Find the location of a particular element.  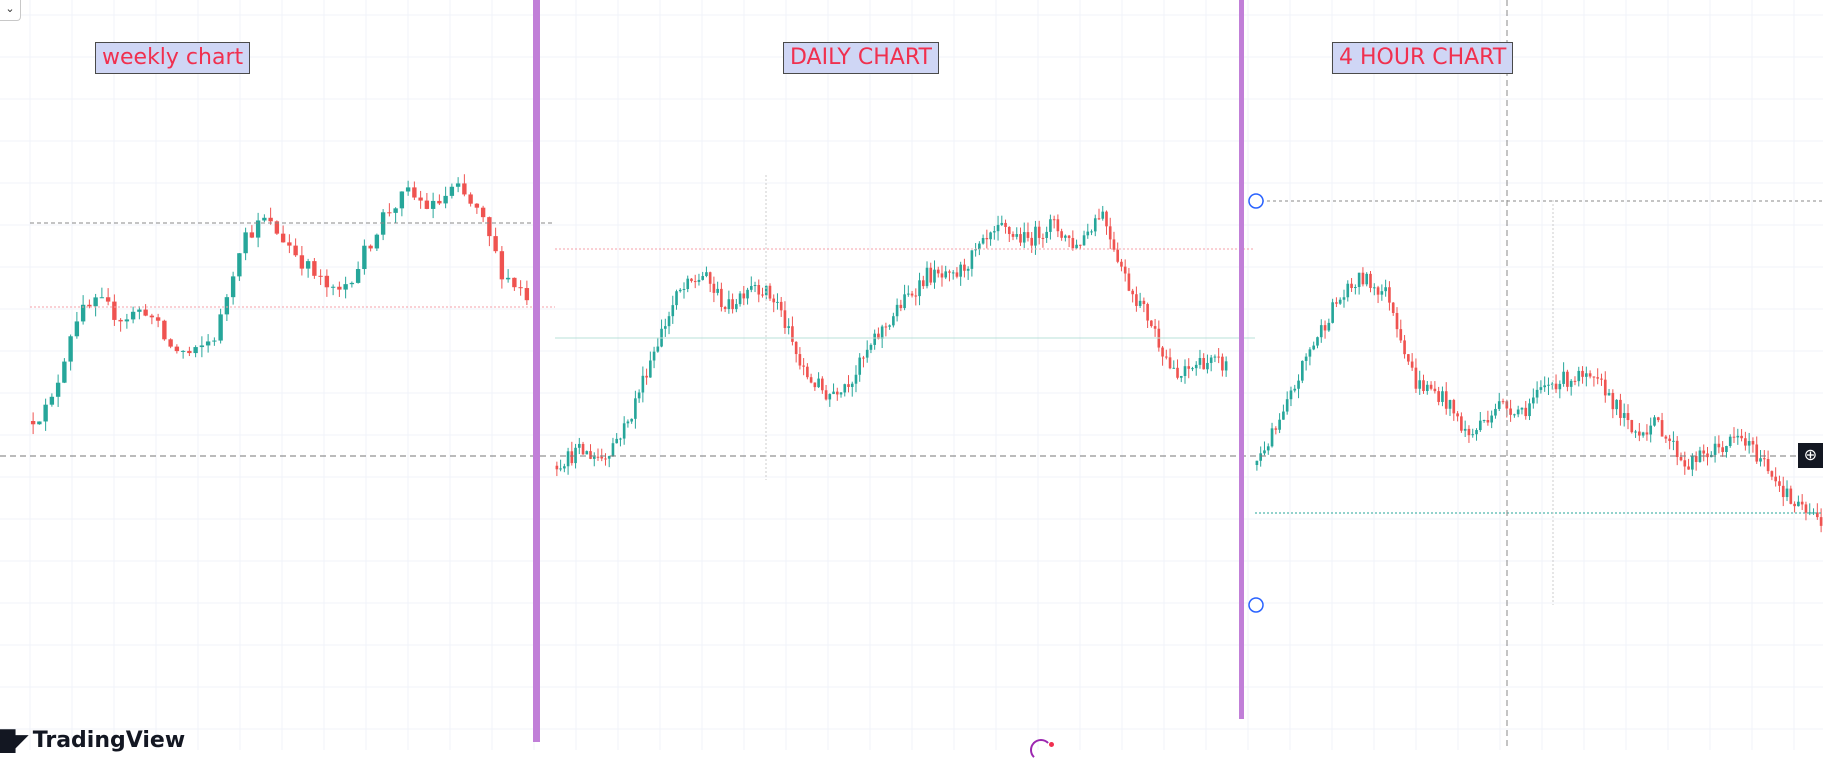

plus-circle-icon: ⊕ is located at coordinates (1810, 455).